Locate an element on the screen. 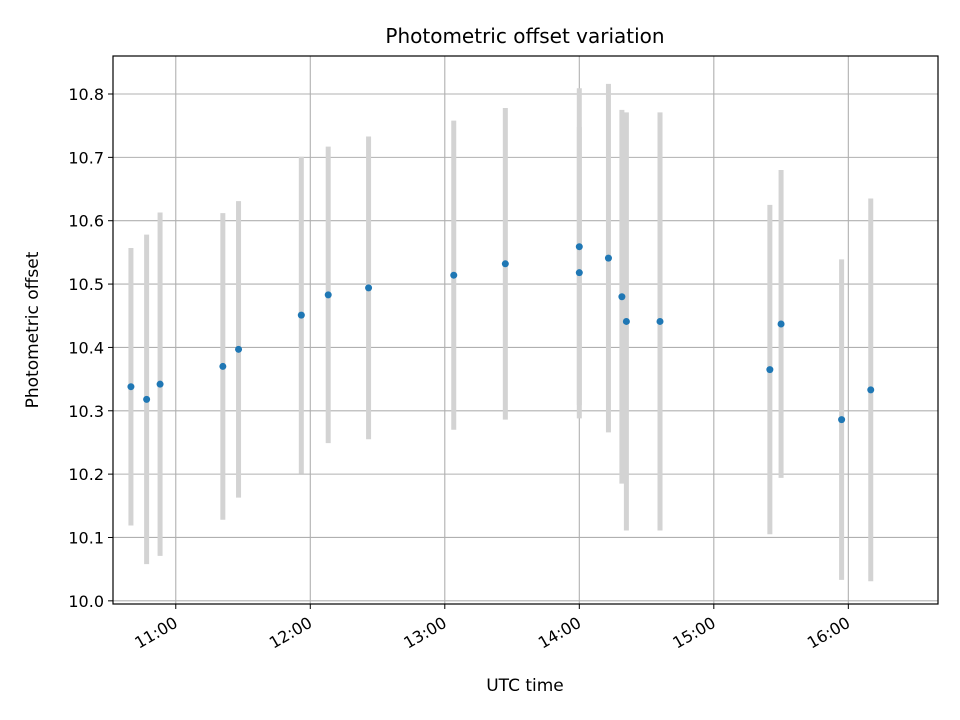 The image size is (960, 720). y-tick-label: 10.0 is located at coordinates (86, 601).